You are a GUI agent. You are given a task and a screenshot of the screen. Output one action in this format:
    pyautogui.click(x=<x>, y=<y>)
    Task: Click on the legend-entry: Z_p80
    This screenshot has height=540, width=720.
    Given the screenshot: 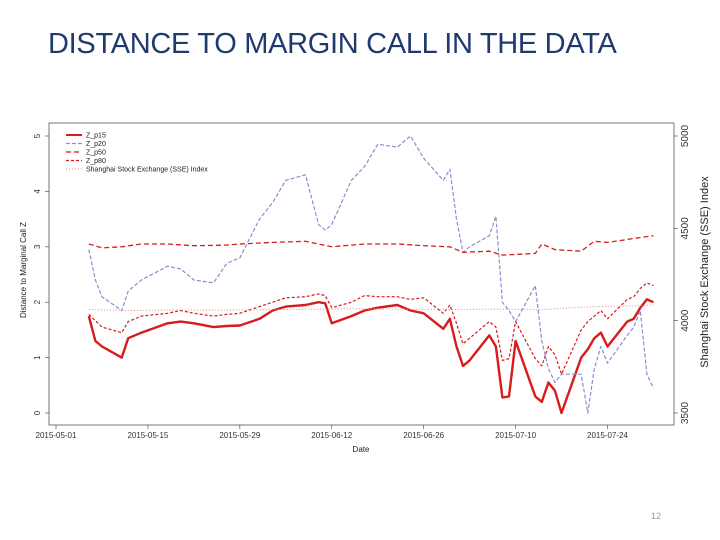 What is the action you would take?
    pyautogui.click(x=96, y=161)
    